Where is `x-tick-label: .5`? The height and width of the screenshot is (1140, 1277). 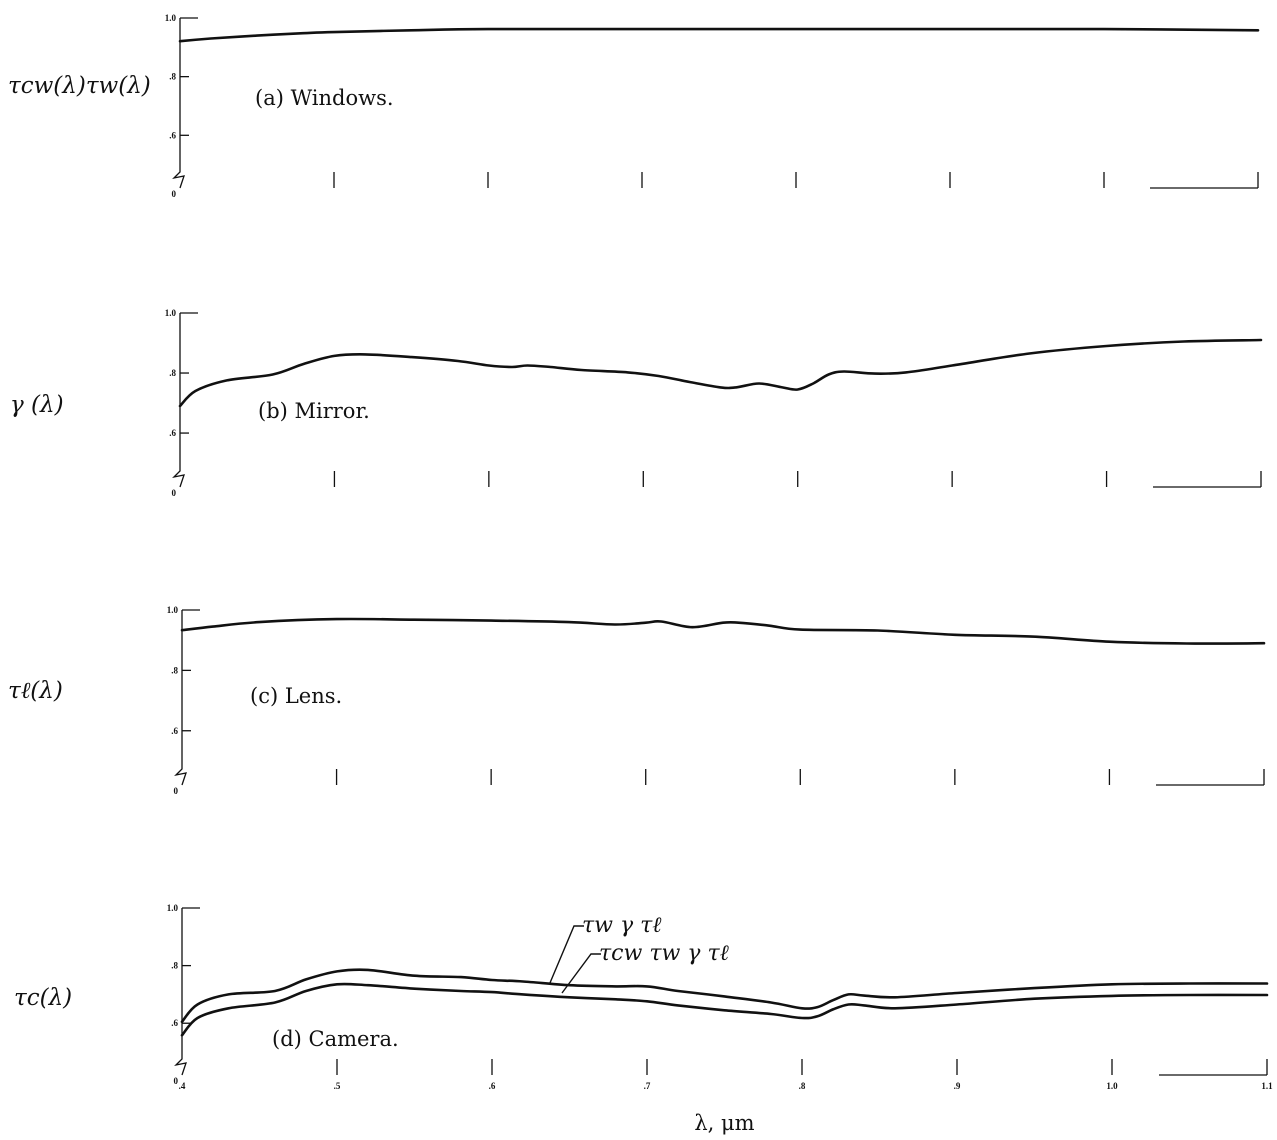 x-tick-label: .5 is located at coordinates (337, 1086).